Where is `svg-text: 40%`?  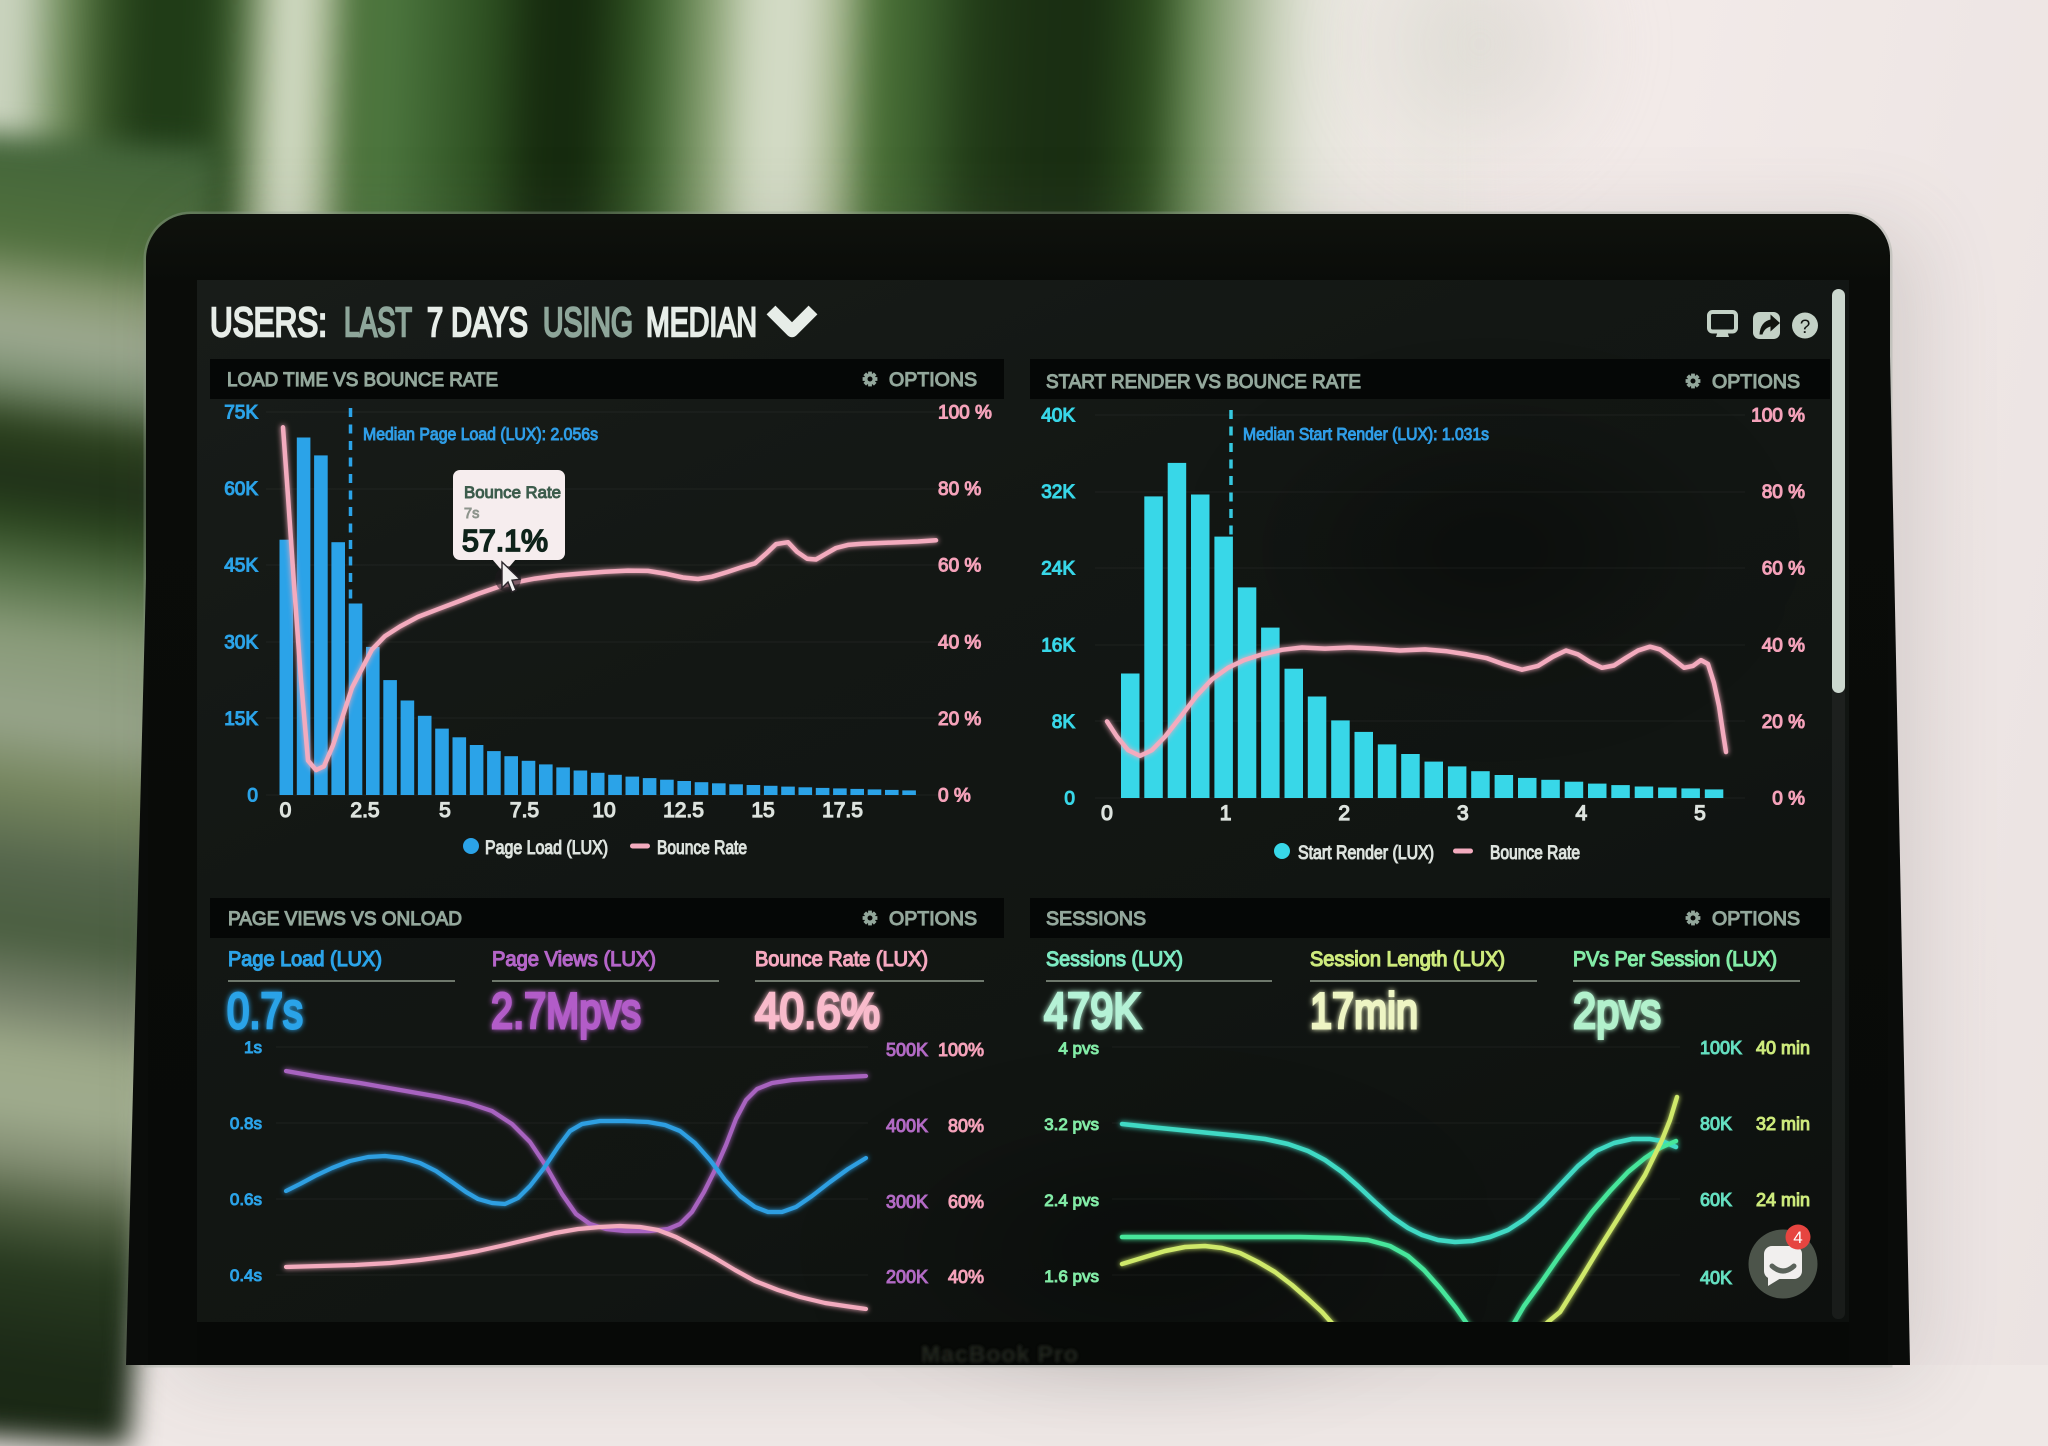 svg-text: 40% is located at coordinates (966, 1277).